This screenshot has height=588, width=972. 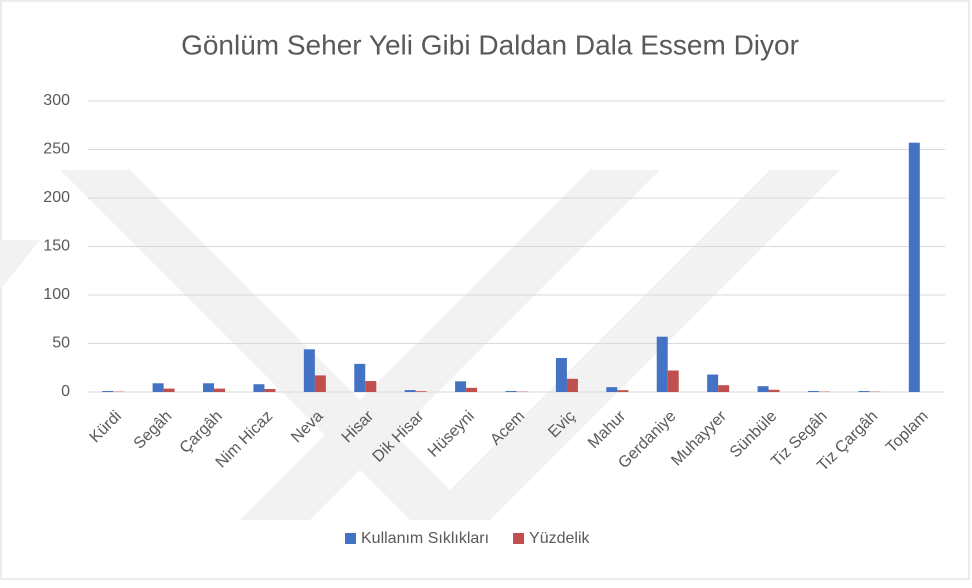 I want to click on y-tick-label: 150, so click(x=56, y=246).